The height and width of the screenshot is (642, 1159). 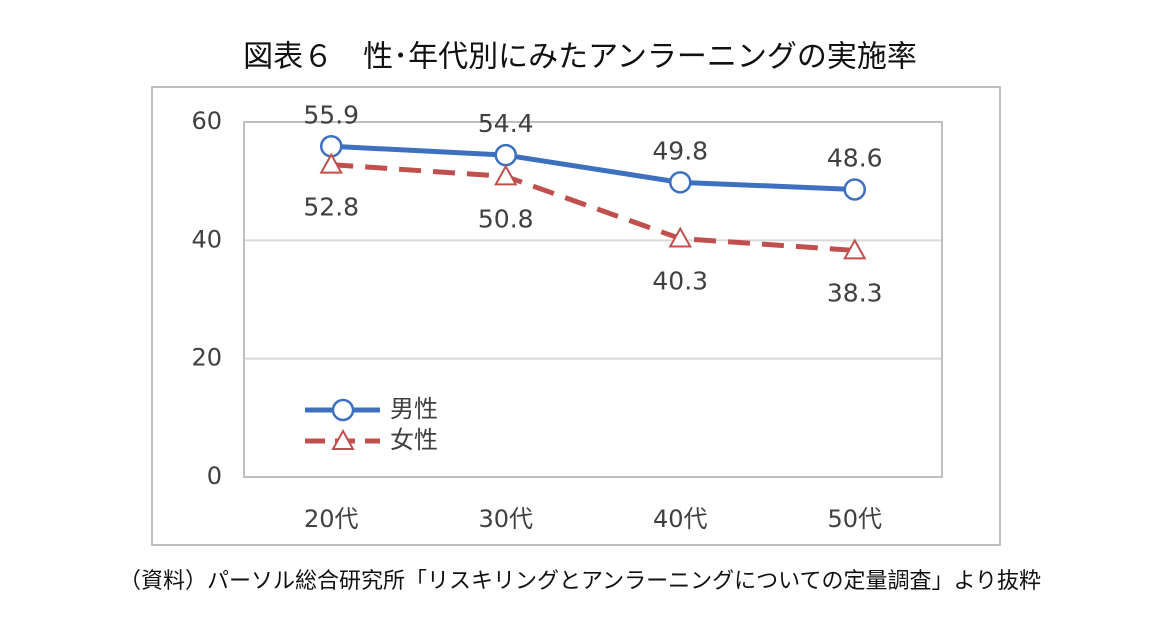 I want to click on x-tick-label: 20代, so click(x=331, y=519).